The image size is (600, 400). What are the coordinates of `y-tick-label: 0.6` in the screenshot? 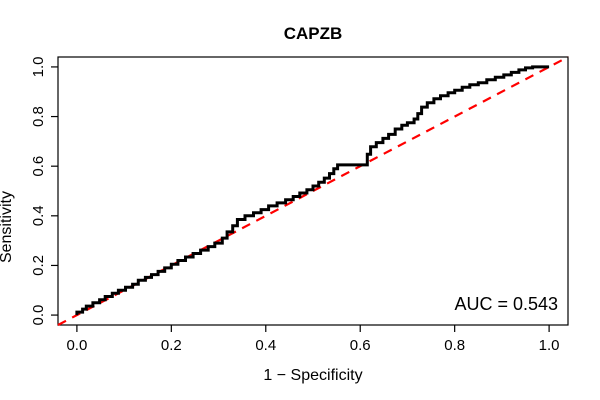 It's located at (38, 166).